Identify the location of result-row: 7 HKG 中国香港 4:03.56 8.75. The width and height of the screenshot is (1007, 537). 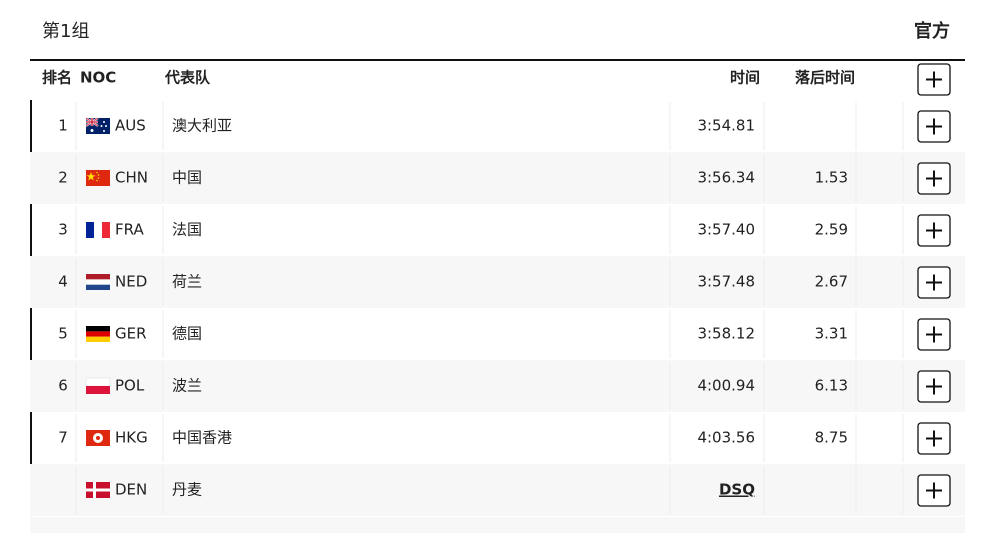
(497, 438).